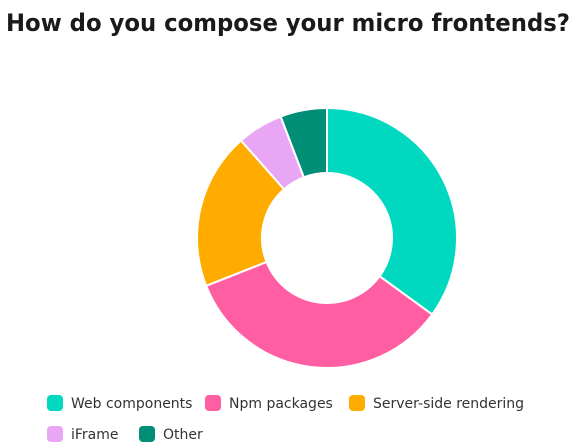  Describe the element at coordinates (288, 23) in the screenshot. I see `chart-title: How do you compose your micro frontends?` at that location.